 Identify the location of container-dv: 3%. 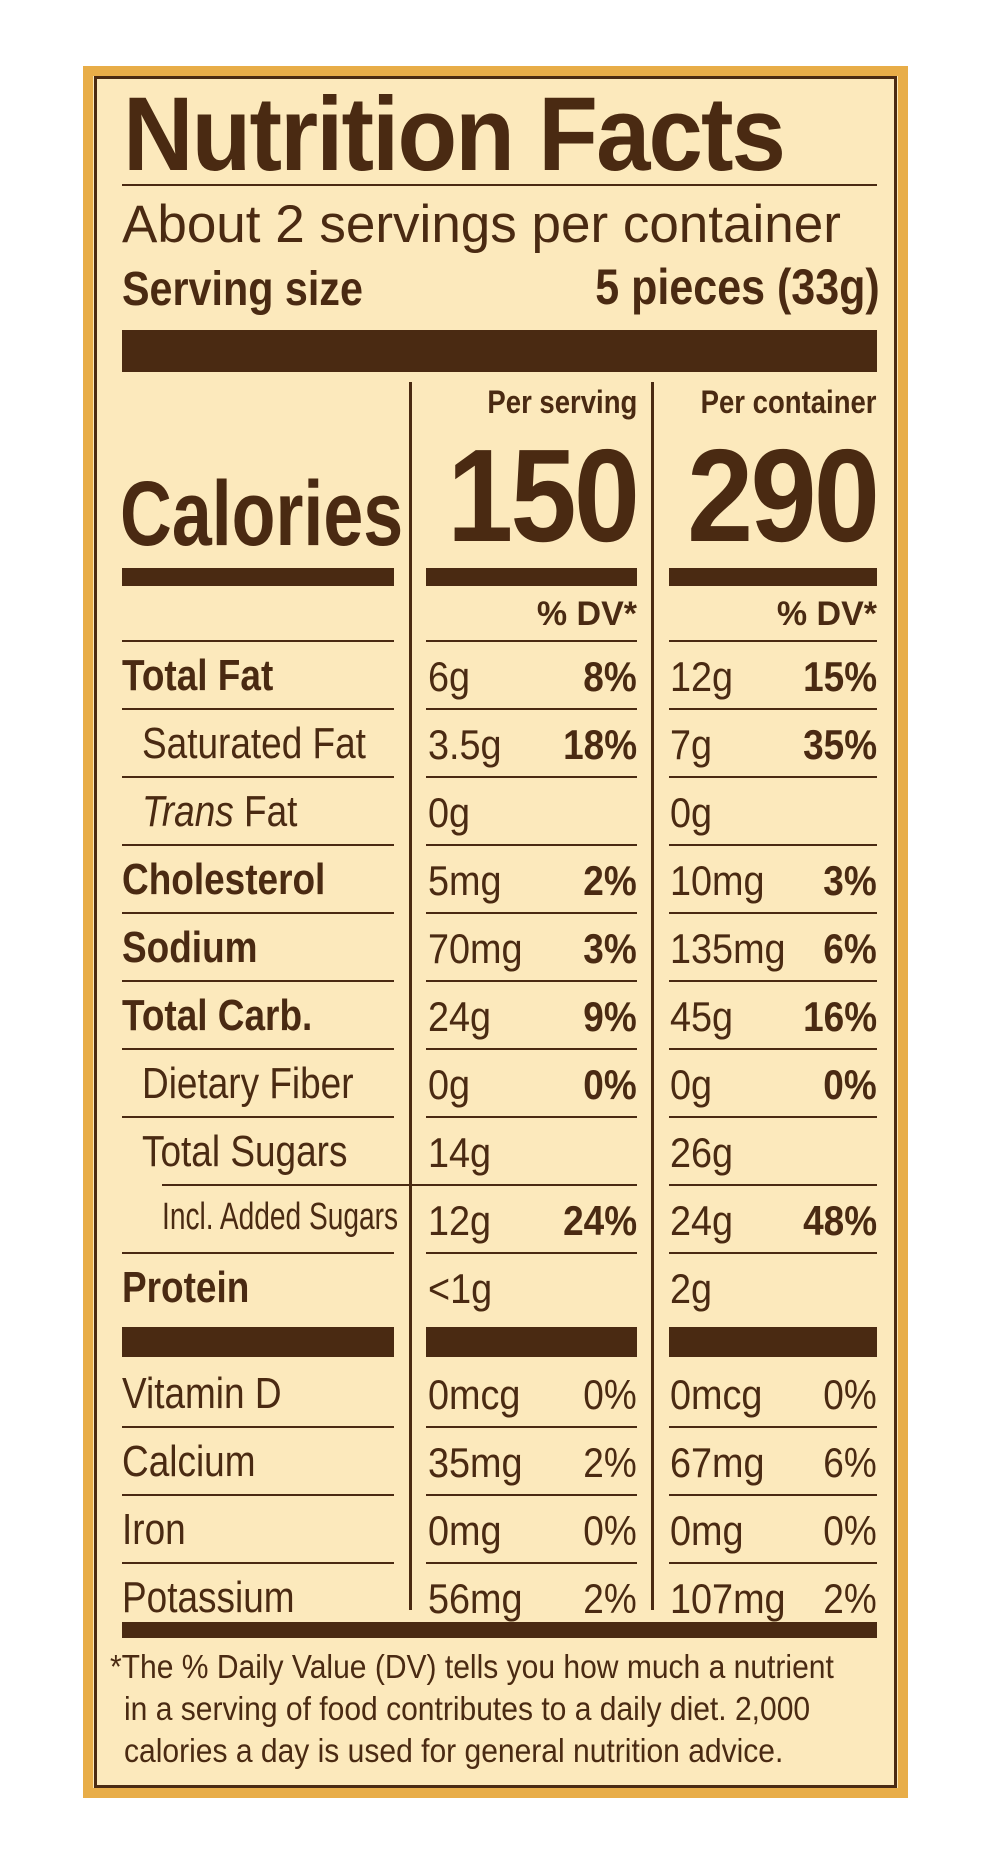
(850, 880).